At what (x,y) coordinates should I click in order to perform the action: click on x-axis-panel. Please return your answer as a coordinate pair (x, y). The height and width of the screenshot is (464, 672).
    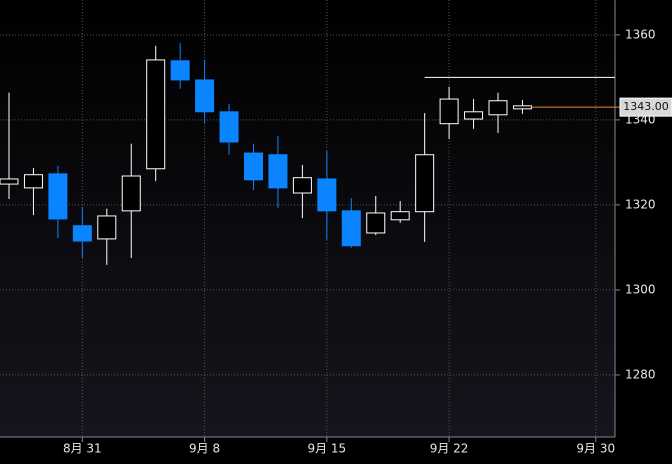
    Looking at the image, I should click on (307, 450).